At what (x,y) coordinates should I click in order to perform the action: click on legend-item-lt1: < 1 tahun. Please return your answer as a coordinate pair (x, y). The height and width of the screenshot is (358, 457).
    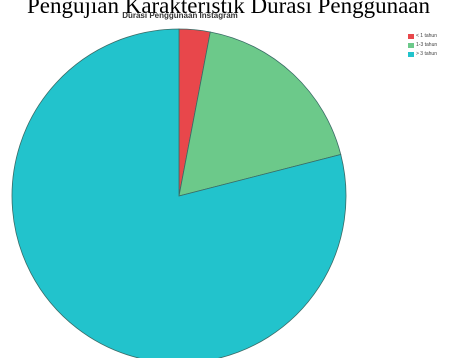
    Looking at the image, I should click on (432, 36).